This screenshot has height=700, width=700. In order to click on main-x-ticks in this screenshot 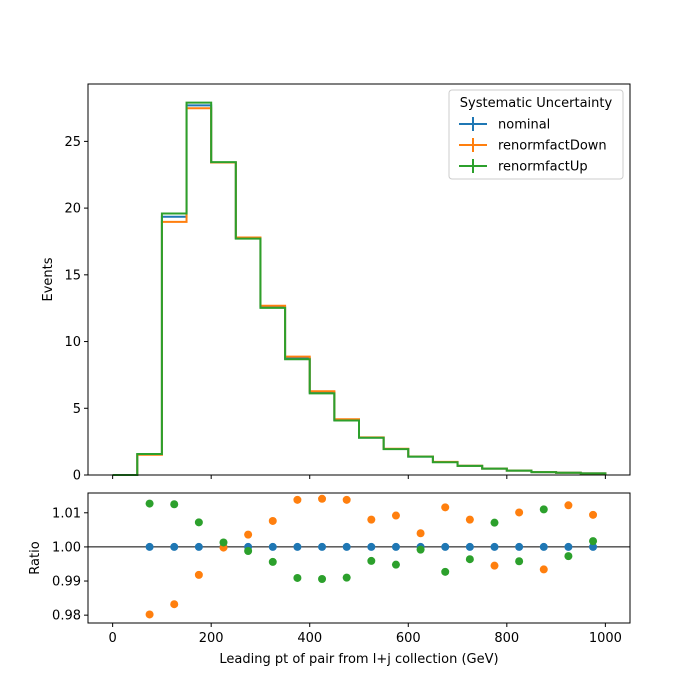, I will do `click(359, 477)`.